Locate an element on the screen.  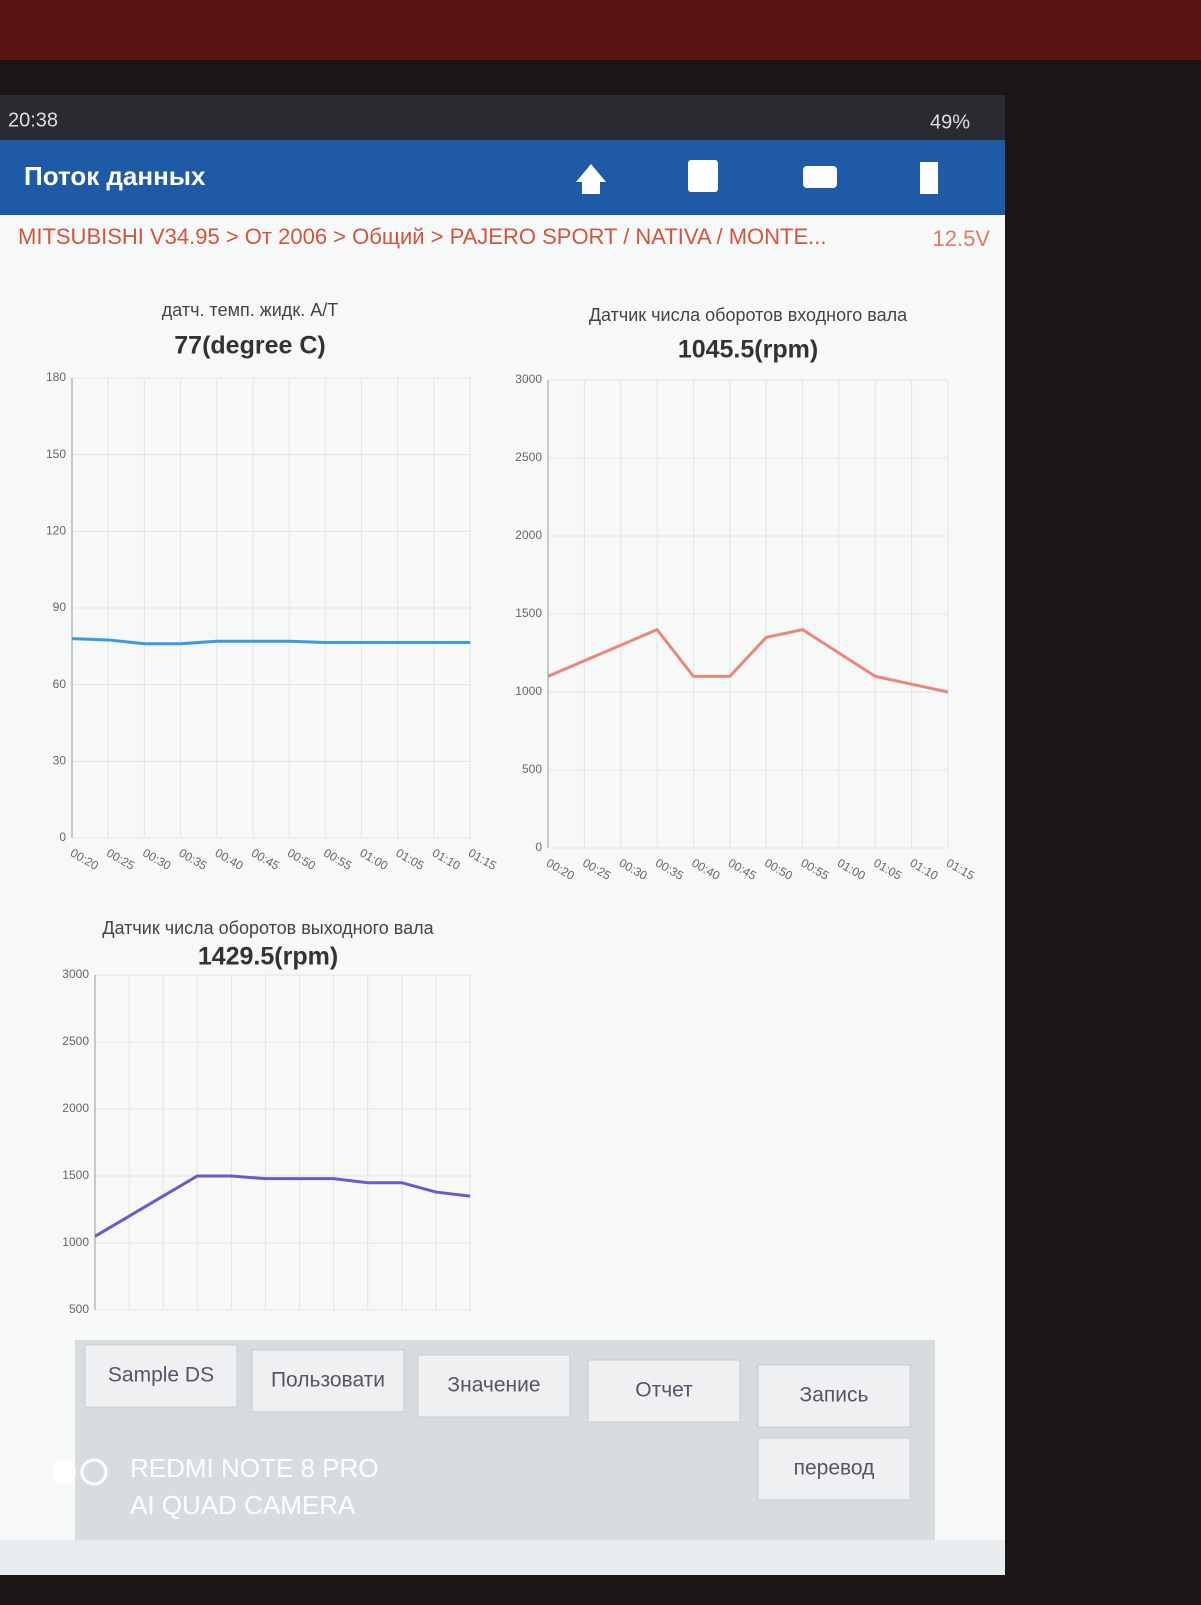
chart-title: датч. темп. жидк. A/T is located at coordinates (250, 310).